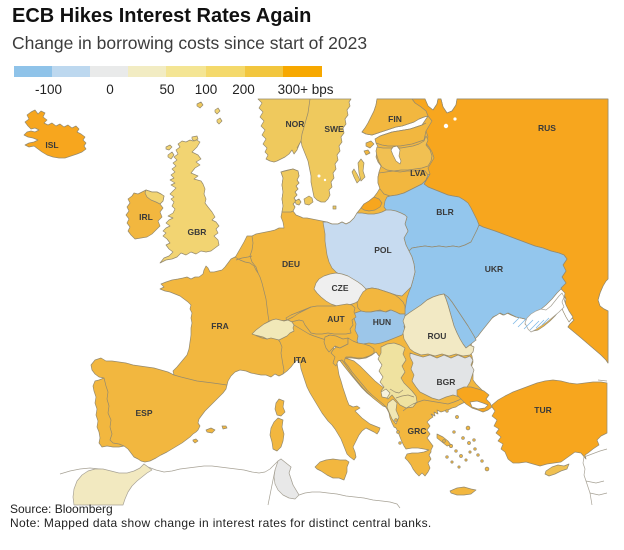  Describe the element at coordinates (494, 269) in the screenshot. I see `svg-text: UKR` at that location.